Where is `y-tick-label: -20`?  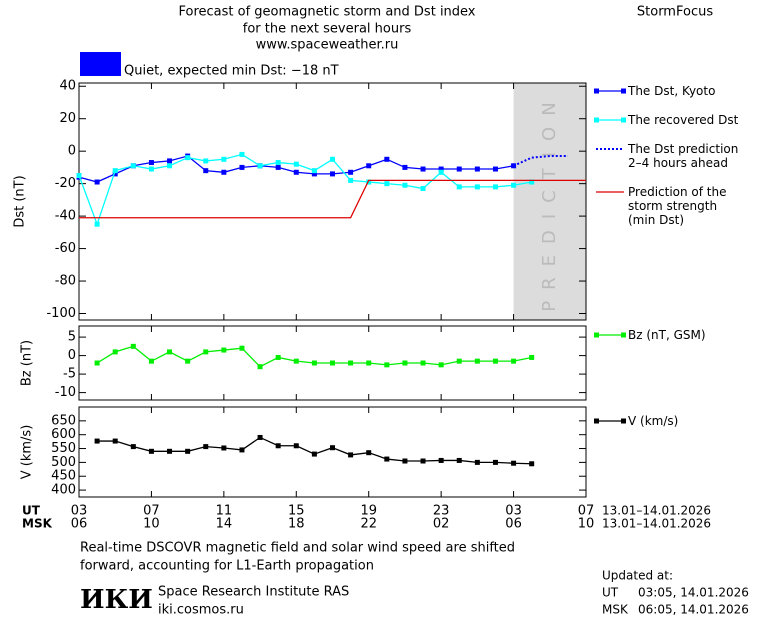
y-tick-label: -20 is located at coordinates (65, 183).